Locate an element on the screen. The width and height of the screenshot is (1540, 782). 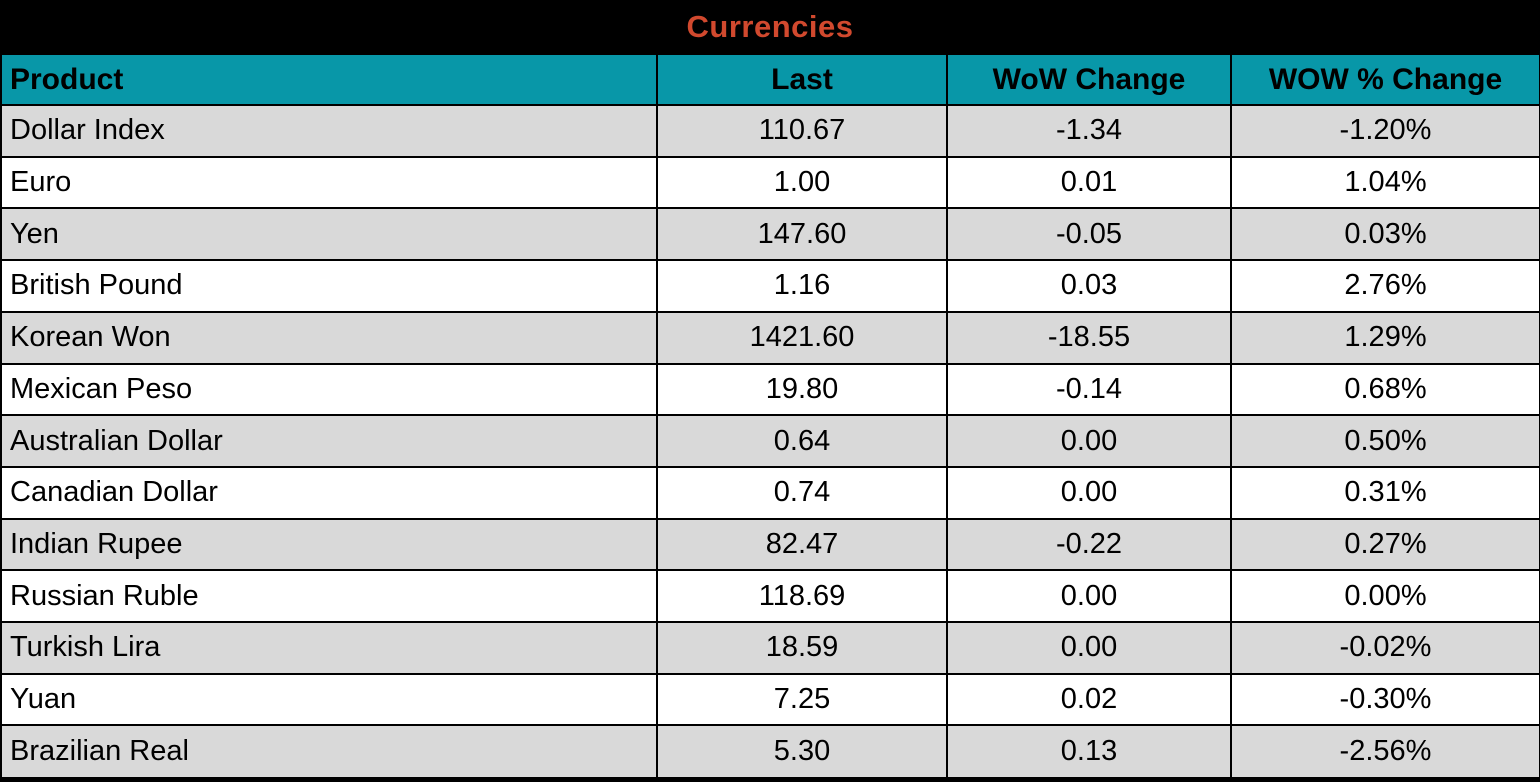
table-row: Indian Rupee 82.47 -0.22 0.27% is located at coordinates (770, 544).